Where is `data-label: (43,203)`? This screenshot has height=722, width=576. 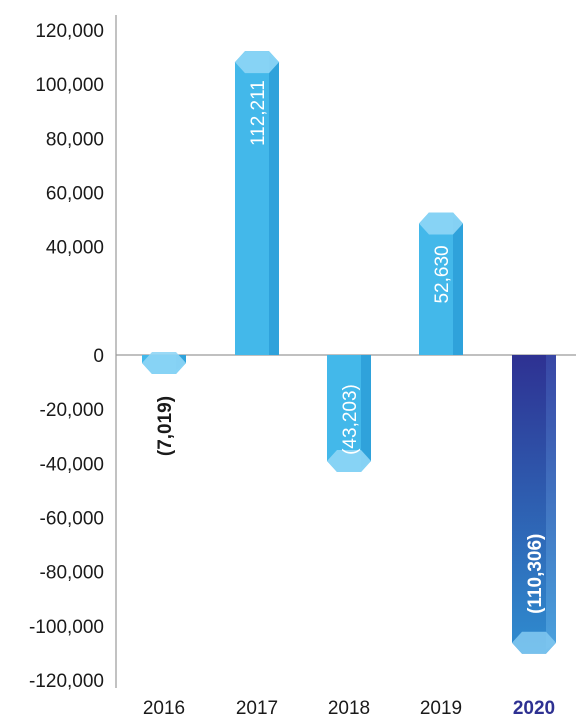 data-label: (43,203) is located at coordinates (350, 419).